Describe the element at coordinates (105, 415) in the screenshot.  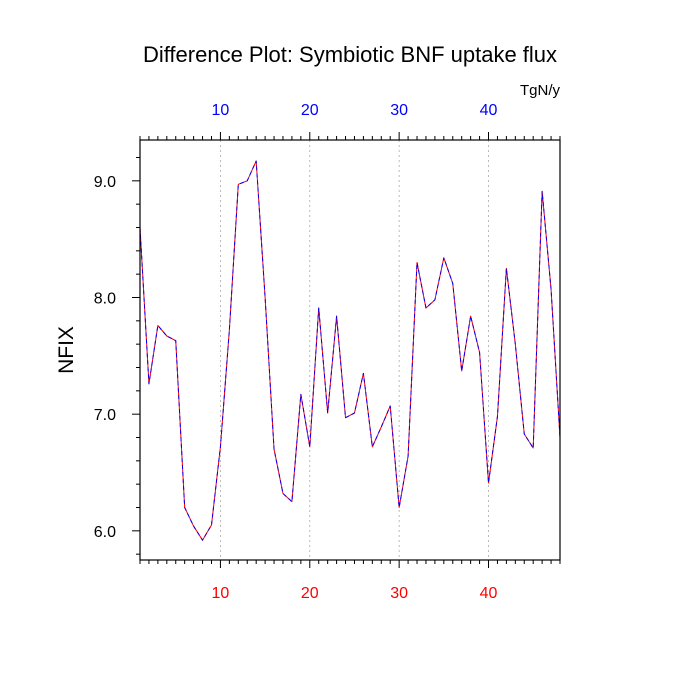
I see `y-tick-label: 7.0` at that location.